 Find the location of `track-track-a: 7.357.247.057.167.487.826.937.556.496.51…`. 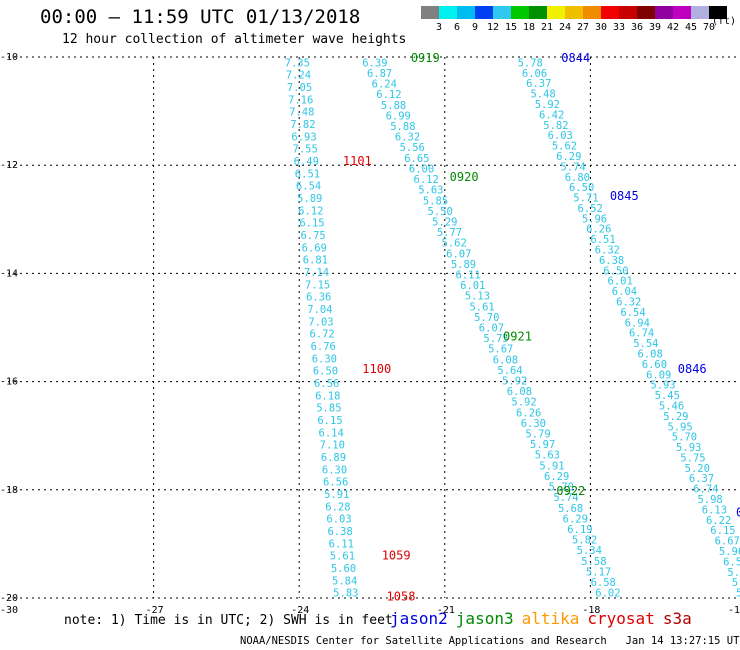

track-track-a: 7.357.247.057.167.487.826.937.556.496.51… is located at coordinates (322, 328).